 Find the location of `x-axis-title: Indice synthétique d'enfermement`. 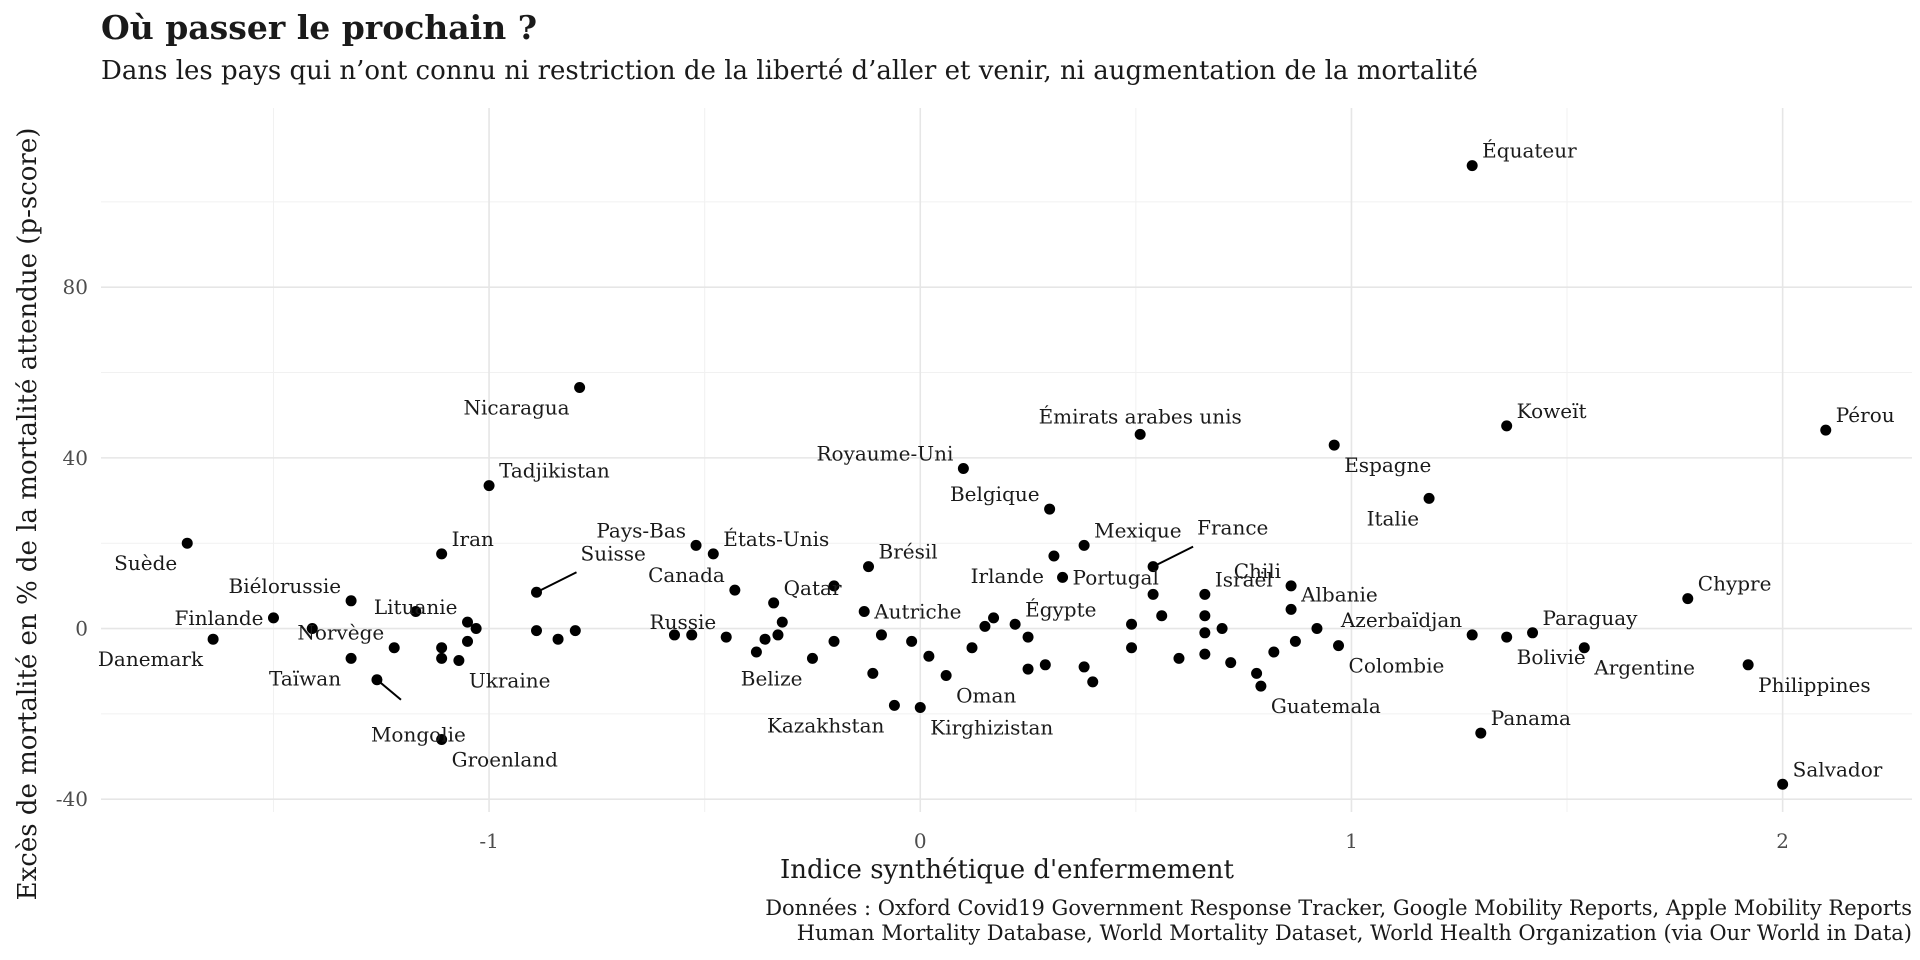

x-axis-title: Indice synthétique d'enfermement is located at coordinates (1007, 870).